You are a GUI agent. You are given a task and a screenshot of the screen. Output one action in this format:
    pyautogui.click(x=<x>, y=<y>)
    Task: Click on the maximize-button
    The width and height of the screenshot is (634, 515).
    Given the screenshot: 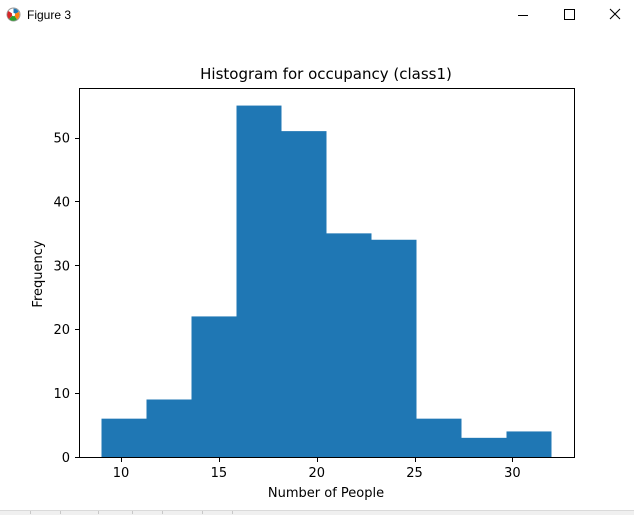 What is the action you would take?
    pyautogui.click(x=569, y=15)
    